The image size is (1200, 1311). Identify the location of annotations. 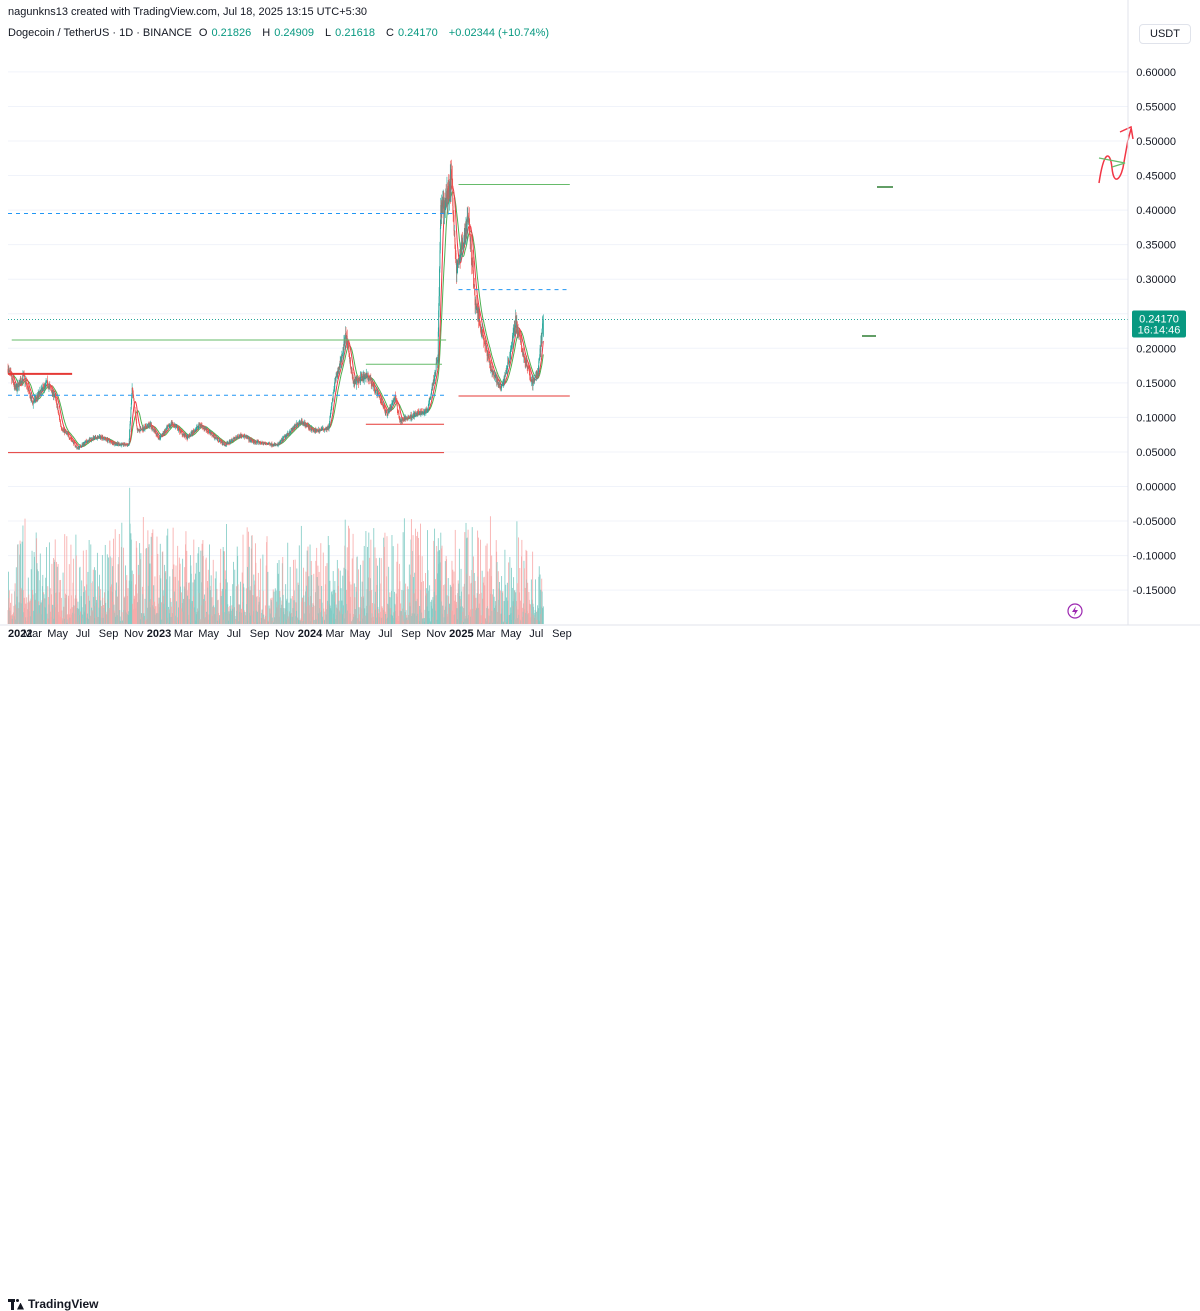
(997, 372).